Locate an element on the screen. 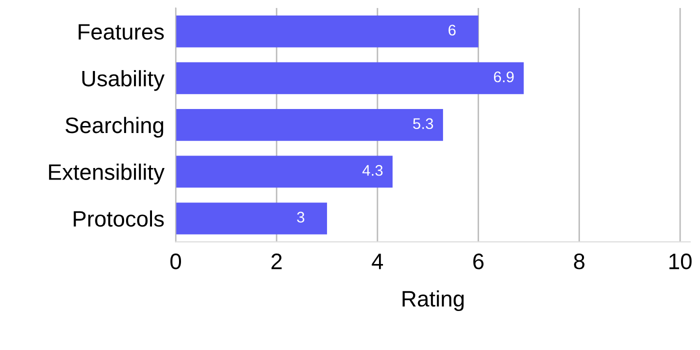 This screenshot has width=700, height=350. x-tick-label: 4 is located at coordinates (377, 262).